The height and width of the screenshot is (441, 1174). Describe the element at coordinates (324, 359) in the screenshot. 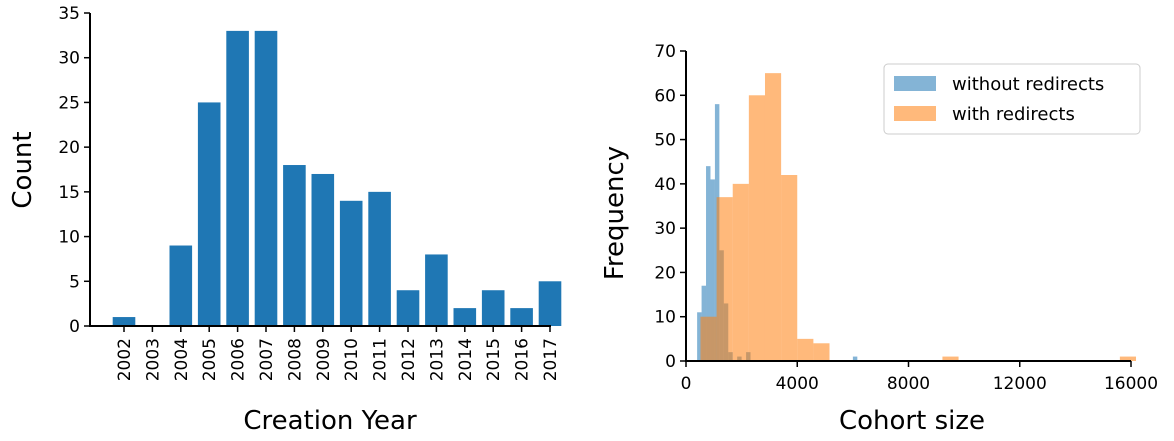

I see `x-tick-label: 2009` at that location.